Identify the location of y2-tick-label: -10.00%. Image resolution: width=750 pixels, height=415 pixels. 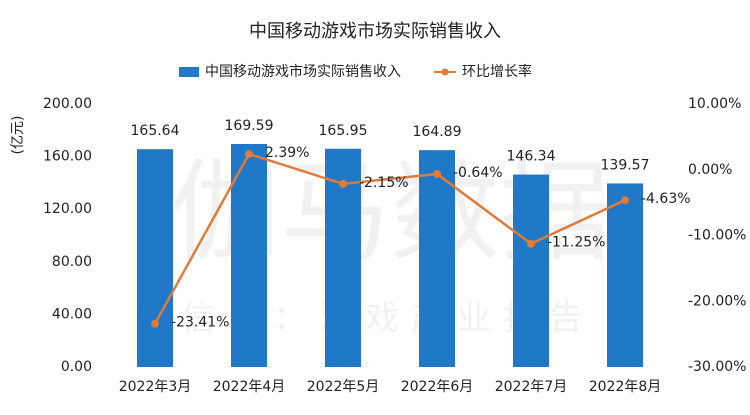
(717, 236).